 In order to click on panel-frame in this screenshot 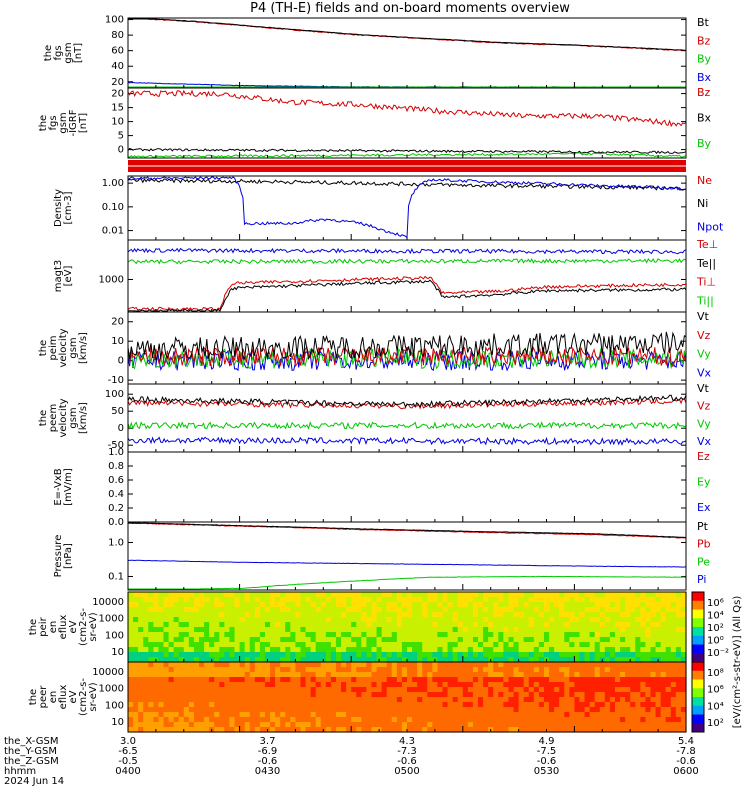, I will do `click(407, 123)`.